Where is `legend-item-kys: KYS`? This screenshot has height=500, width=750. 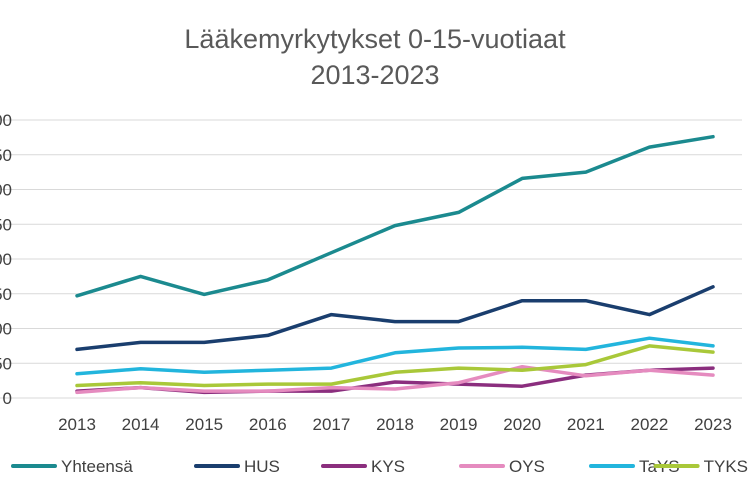
legend-item-kys: KYS is located at coordinates (363, 466).